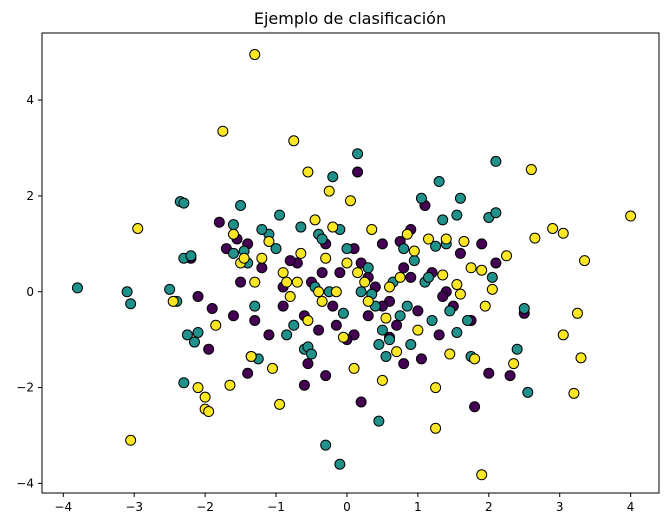  I want to click on x-tick-label: −3, so click(134, 507).